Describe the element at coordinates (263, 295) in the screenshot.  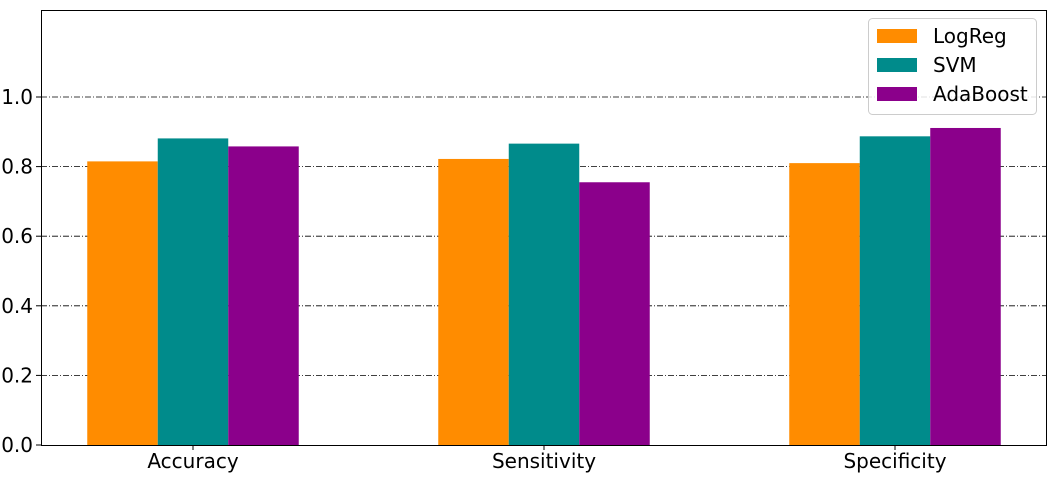
I see `bar-adaboost-accuracy` at that location.